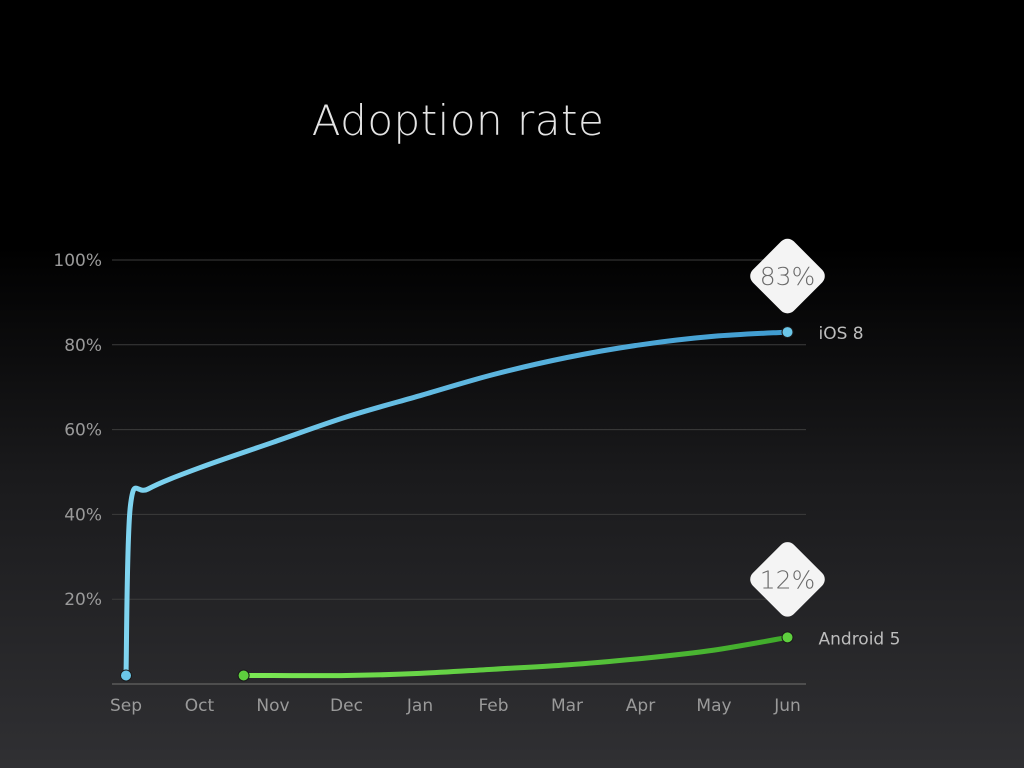 This screenshot has width=1024, height=768. Describe the element at coordinates (841, 334) in the screenshot. I see `series-label-ios8: iOS 8` at that location.